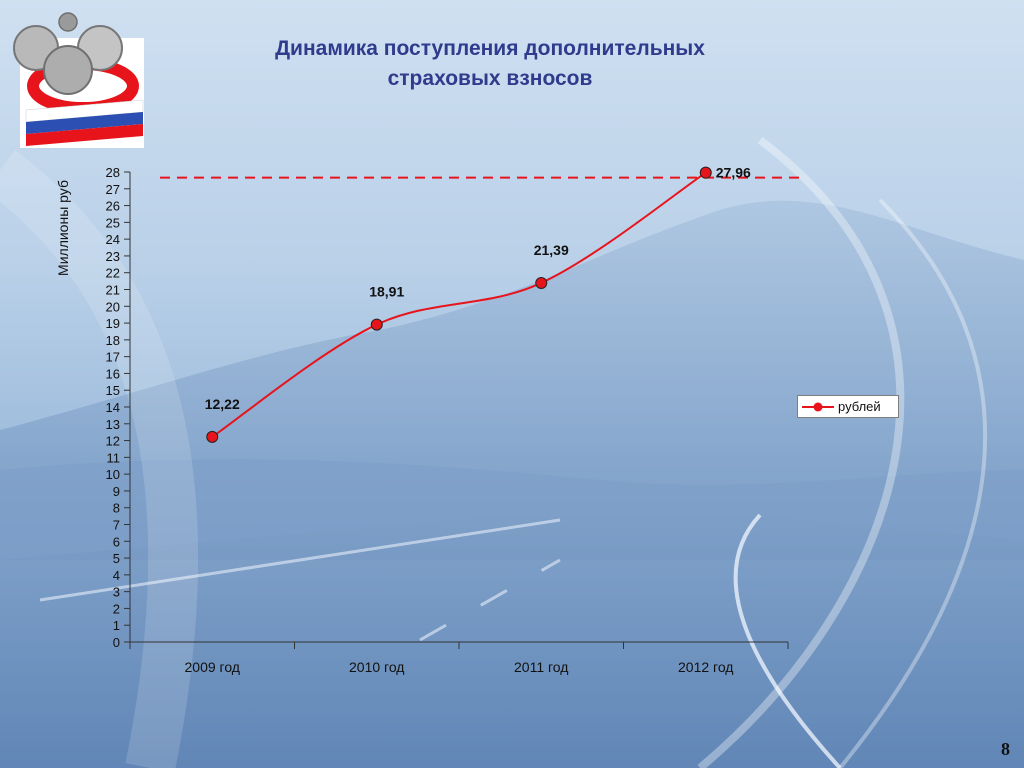 The width and height of the screenshot is (1024, 768). What do you see at coordinates (113, 357) in the screenshot?
I see `y-tick-label: 17` at bounding box center [113, 357].